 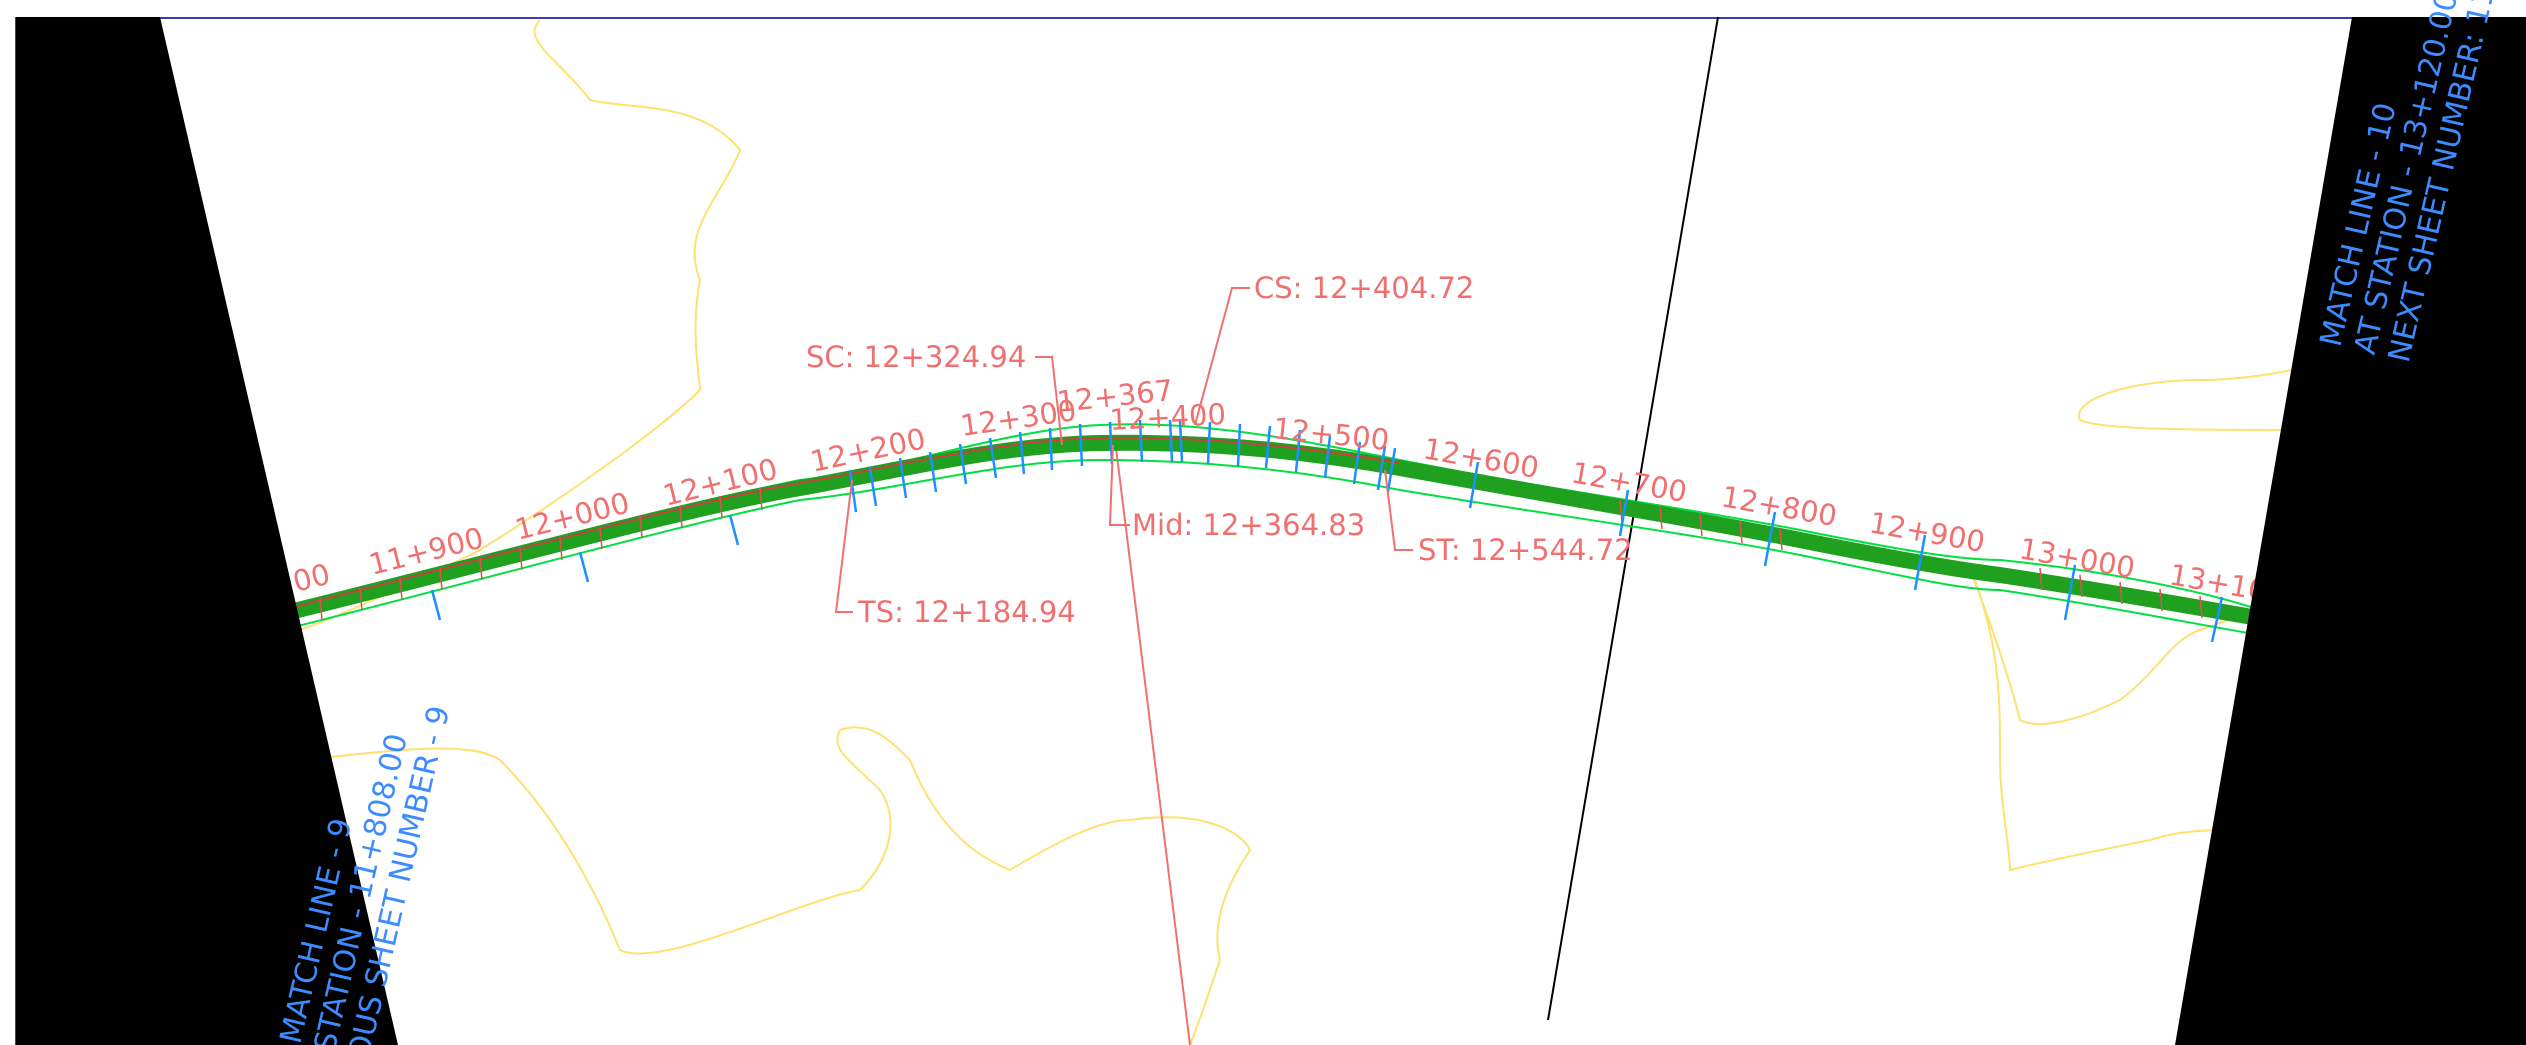 What do you see at coordinates (1398, 510) in the screenshot?
I see `leader-st` at bounding box center [1398, 510].